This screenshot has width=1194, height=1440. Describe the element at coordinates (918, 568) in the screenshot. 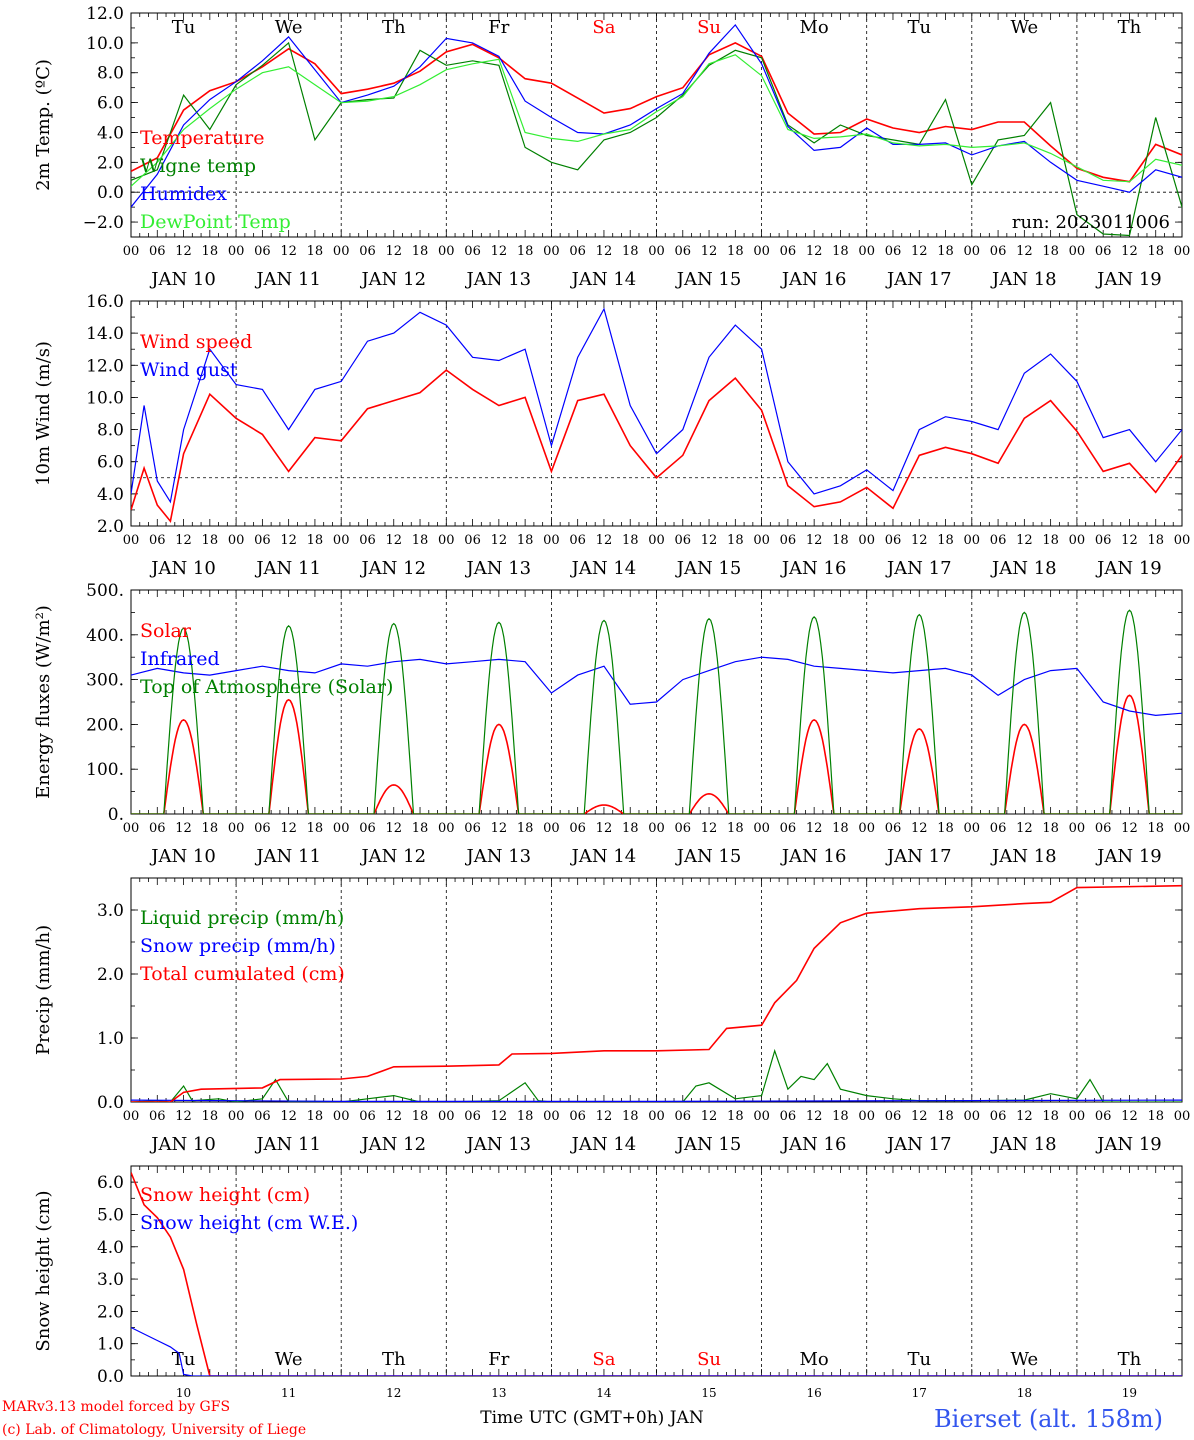

I see `date-label: JAN 17` at that location.